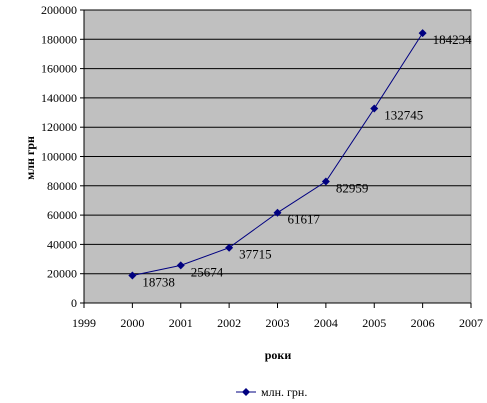 Image resolution: width=487 pixels, height=403 pixels. I want to click on y-tick-label: 20000, so click(62, 274).